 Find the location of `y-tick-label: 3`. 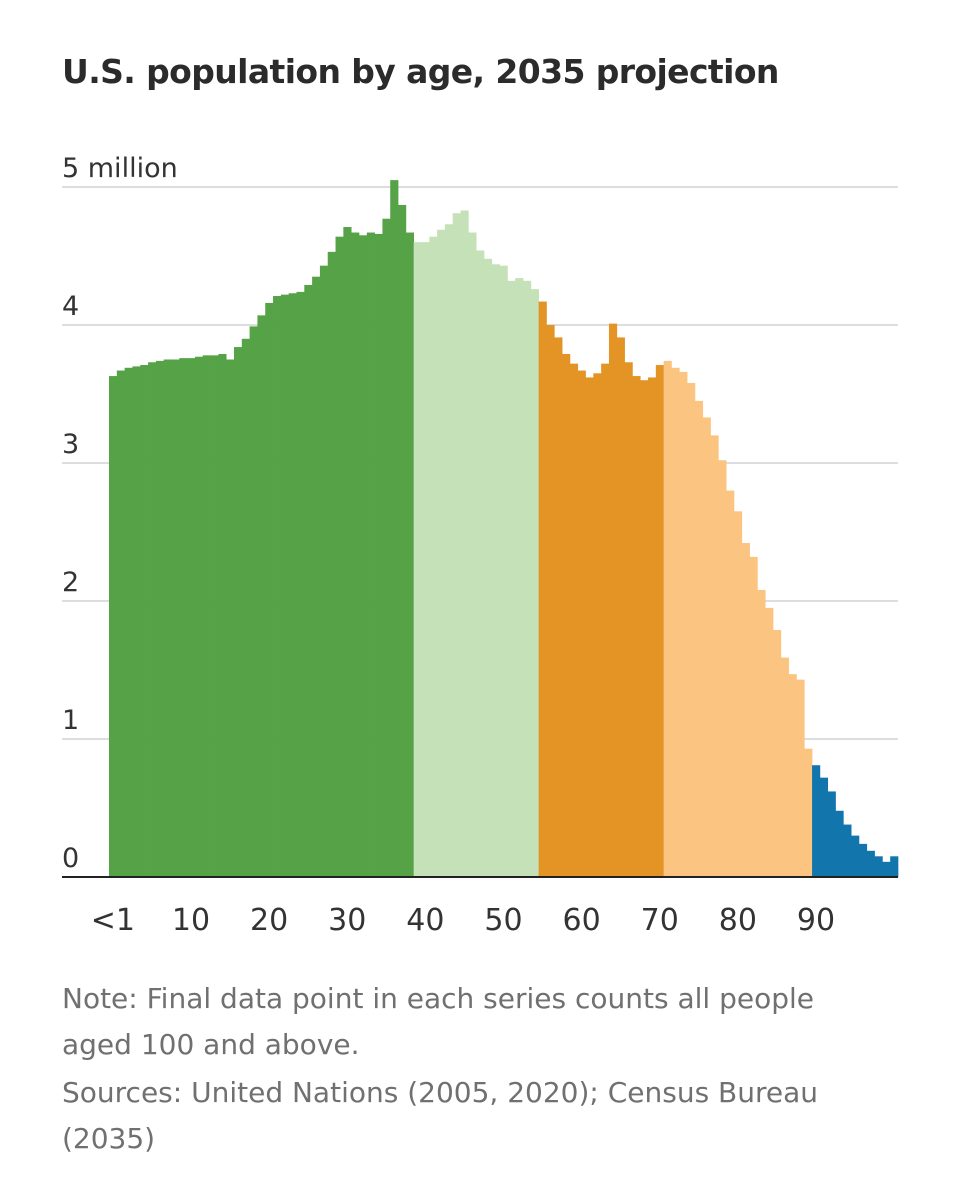

y-tick-label: 3 is located at coordinates (70, 444).